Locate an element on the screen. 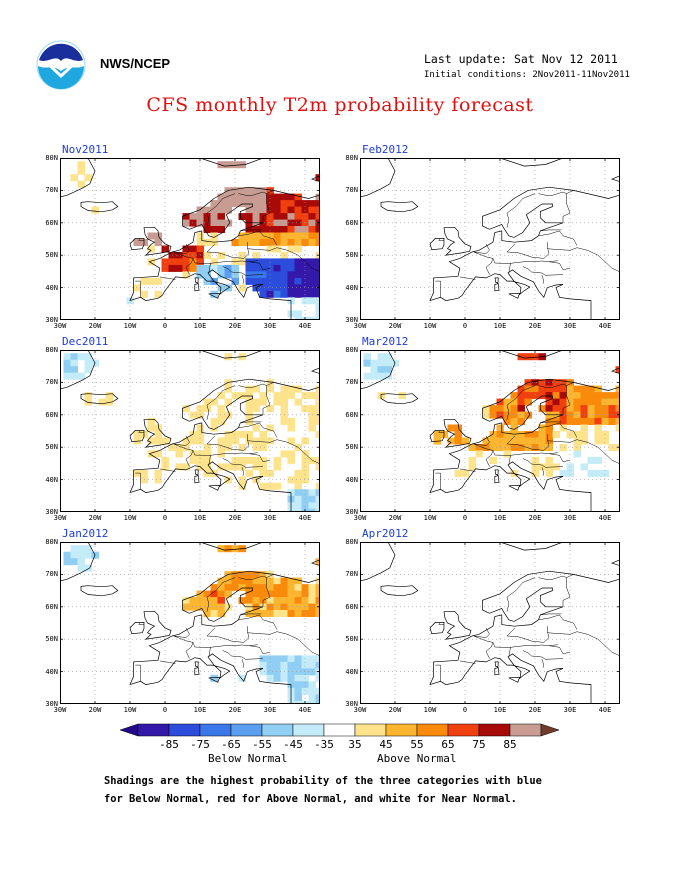  coastlines is located at coordinates (490, 431).